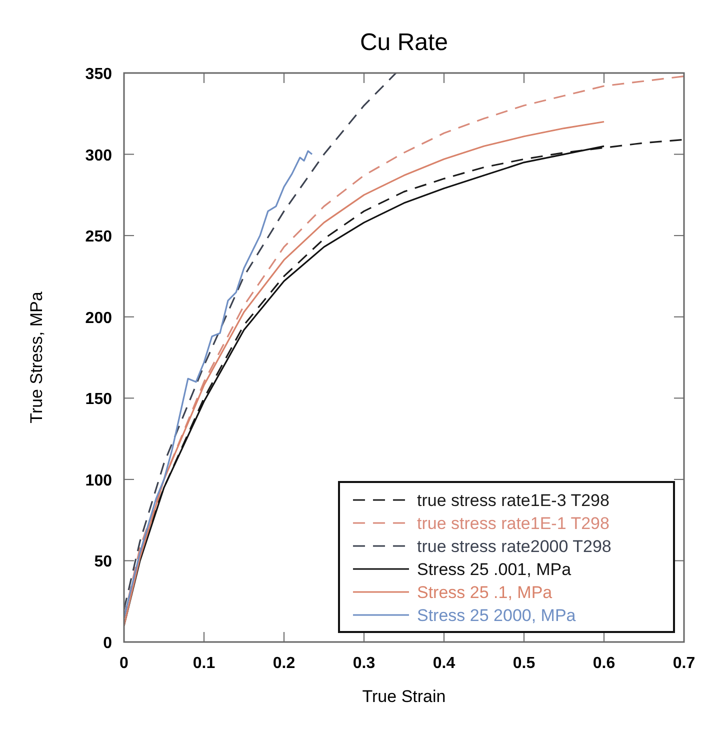 The image size is (716, 729). I want to click on y-tick-label: 100, so click(98, 481).